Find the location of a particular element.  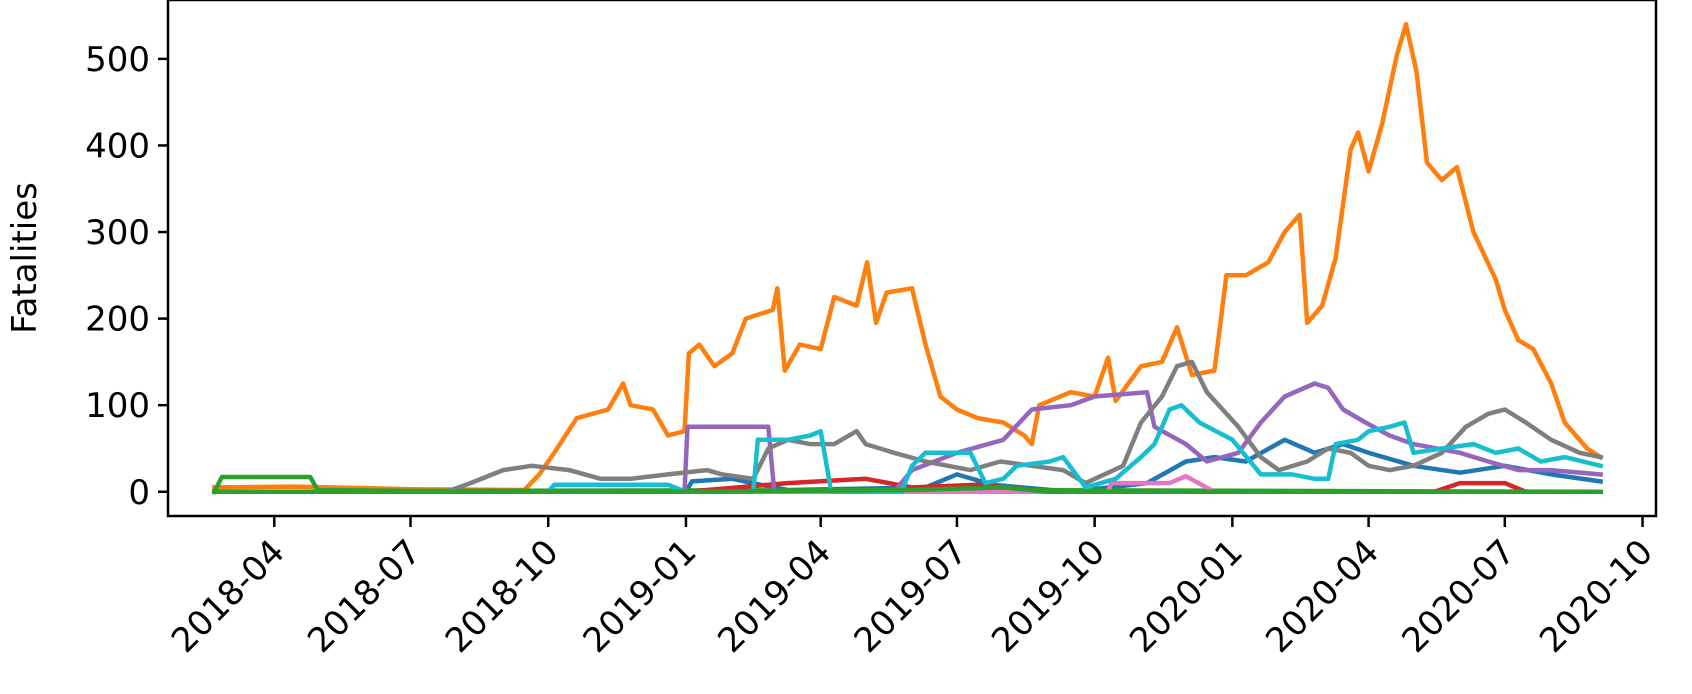

x-tick-label: 2019-01 is located at coordinates (640, 596).